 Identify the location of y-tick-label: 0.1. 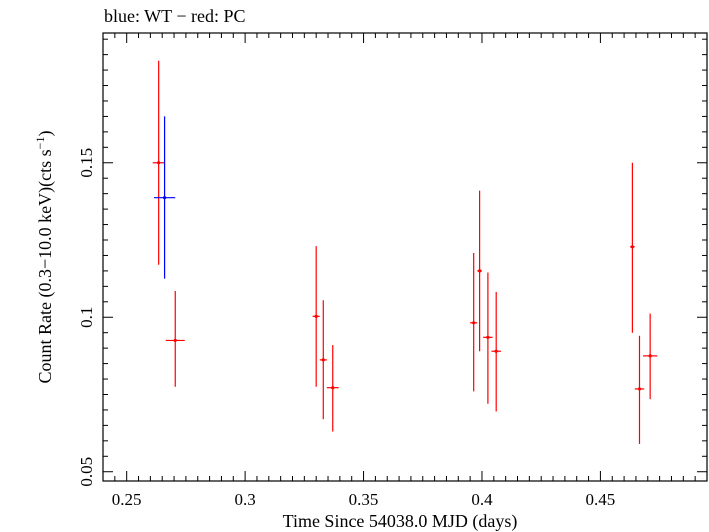
(86, 317).